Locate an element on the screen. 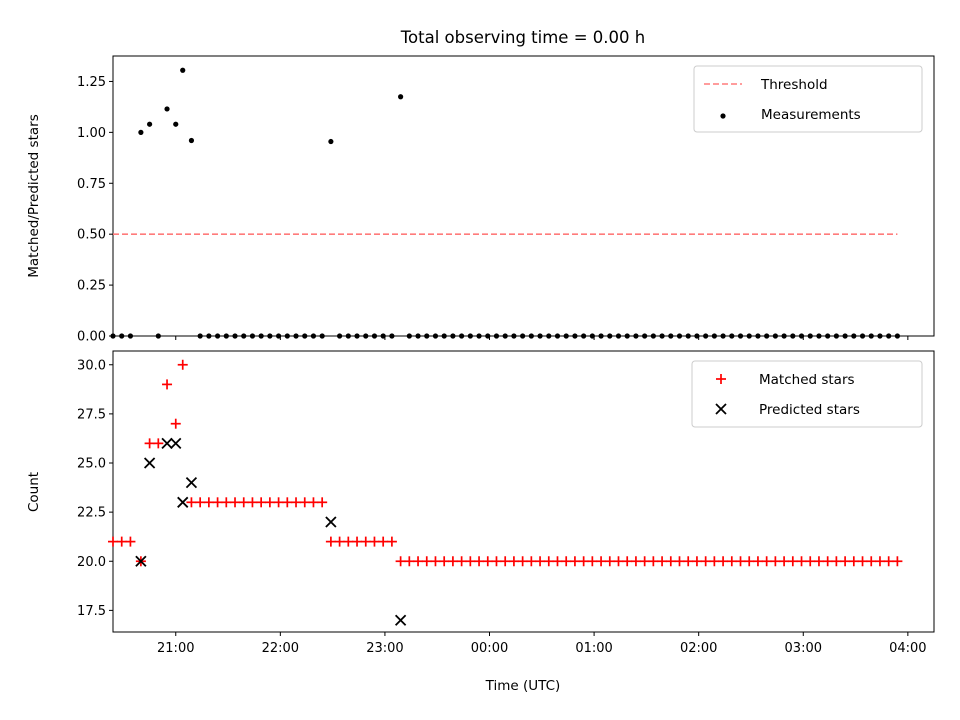 The width and height of the screenshot is (960, 720). top-y-tick-label: 1.00 is located at coordinates (91, 133).